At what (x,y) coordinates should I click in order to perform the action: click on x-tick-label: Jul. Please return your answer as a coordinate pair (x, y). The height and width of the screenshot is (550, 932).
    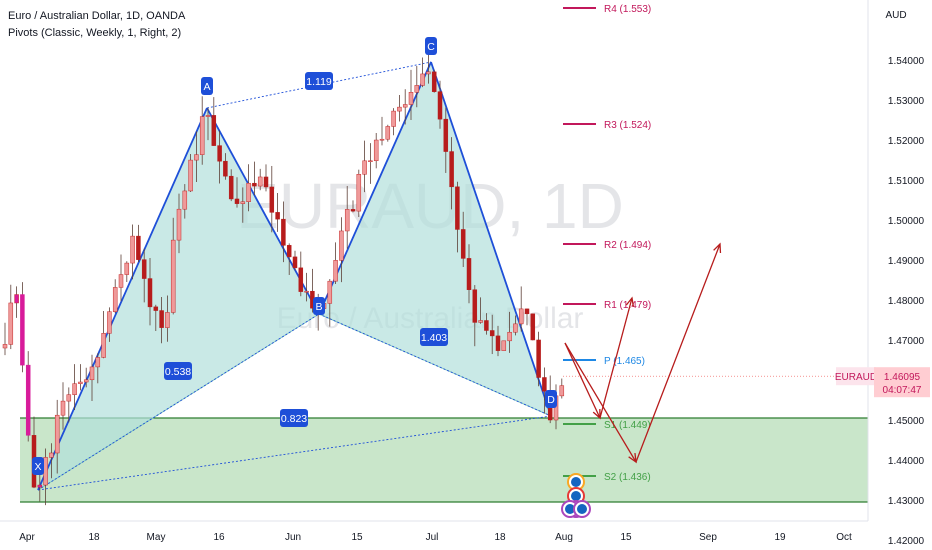
    Looking at the image, I should click on (432, 537).